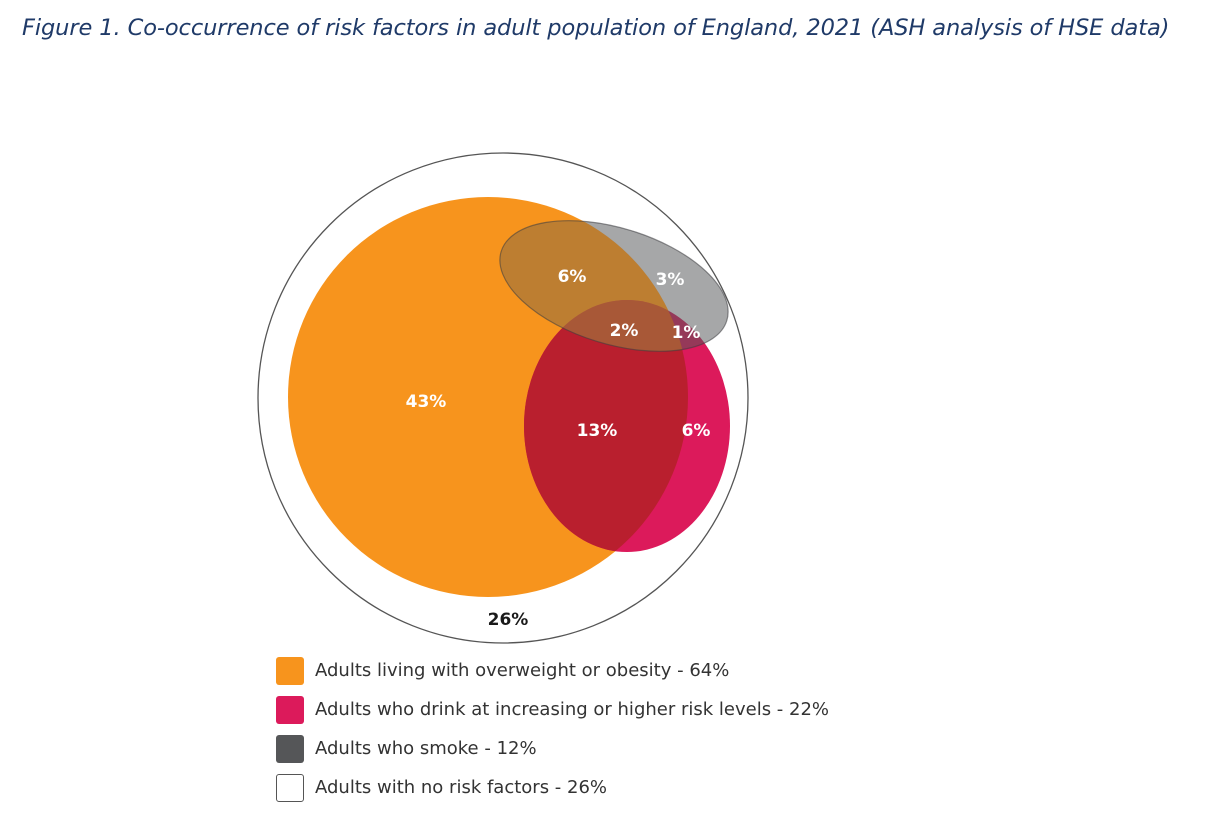 This screenshot has height=820, width=1224. I want to click on legend-swatch-overweight, so click(290, 670).